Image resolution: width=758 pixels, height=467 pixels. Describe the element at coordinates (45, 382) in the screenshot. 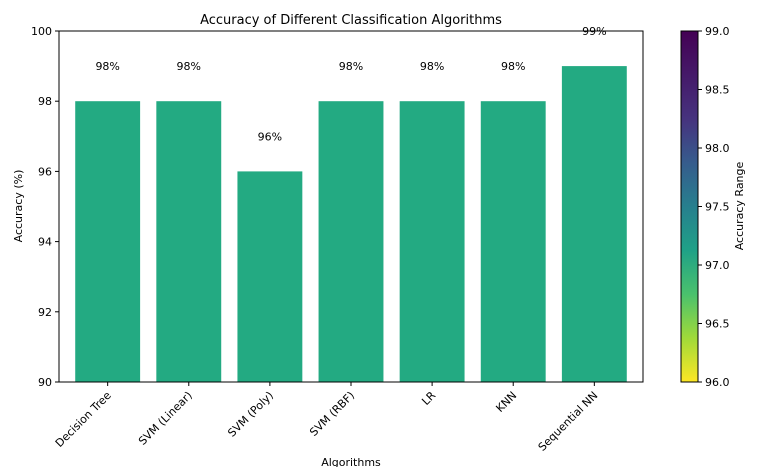

I see `y-tick-label: 90` at that location.